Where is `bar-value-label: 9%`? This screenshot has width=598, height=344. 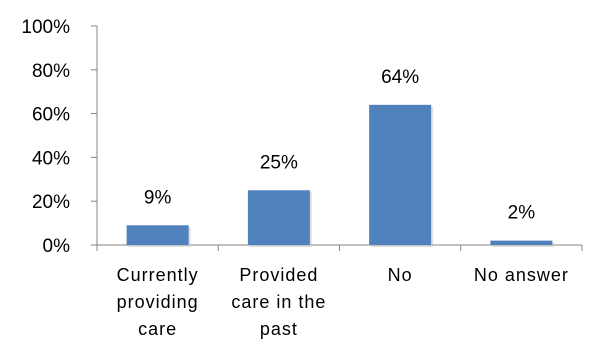
bar-value-label: 9% is located at coordinates (158, 197).